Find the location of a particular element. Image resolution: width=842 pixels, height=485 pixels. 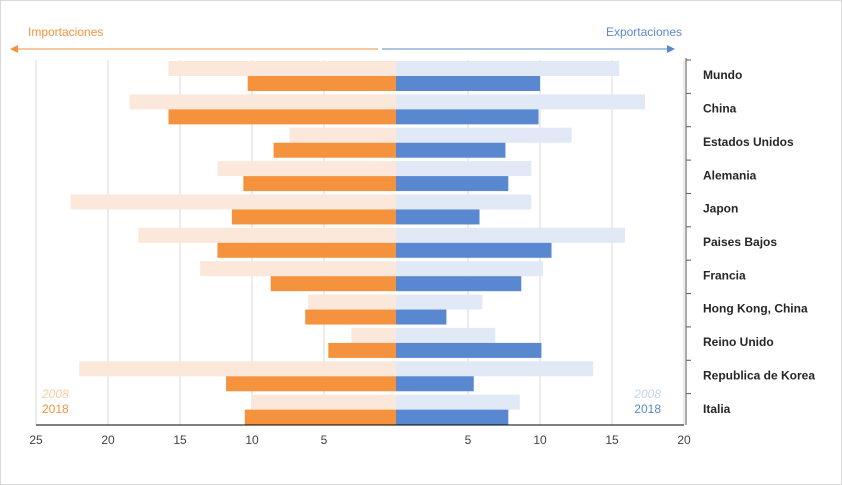

category-label: Francia is located at coordinates (724, 275).